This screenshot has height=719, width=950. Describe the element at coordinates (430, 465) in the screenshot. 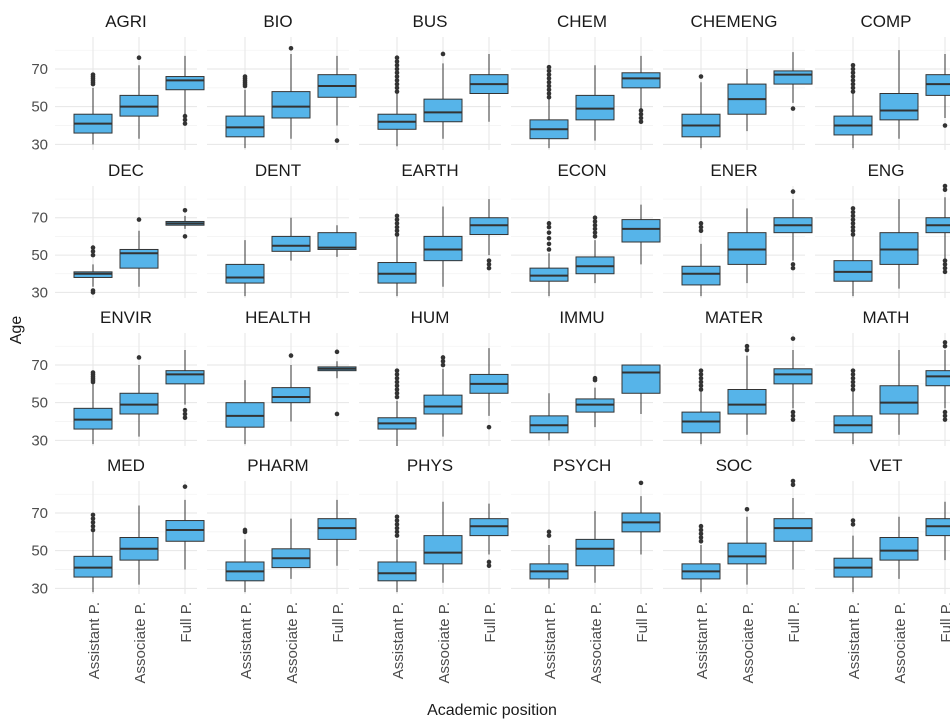

I see `facet-label: PHYS` at that location.